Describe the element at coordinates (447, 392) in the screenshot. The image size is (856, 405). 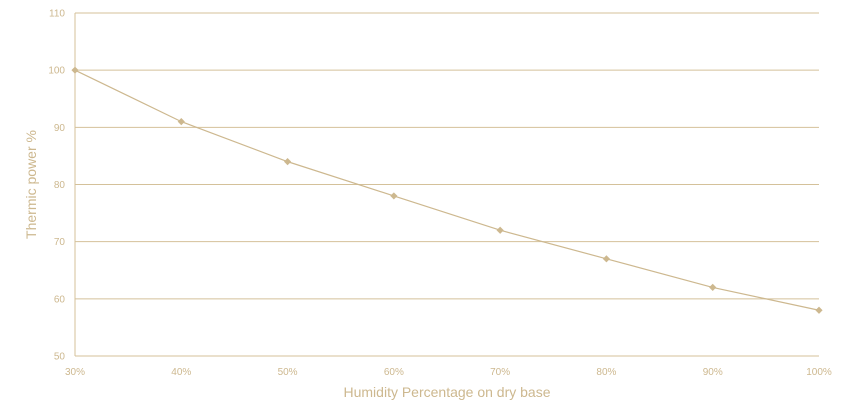
I see `x-axis-title: Humidity Percentage on dry base` at that location.